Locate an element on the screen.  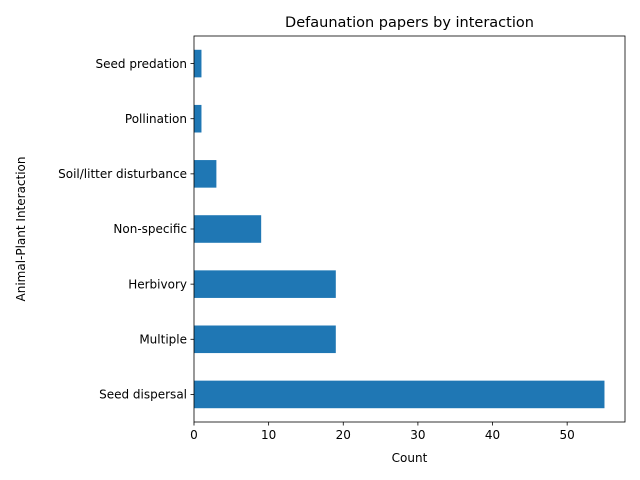
x-axis-label: Count is located at coordinates (410, 458).